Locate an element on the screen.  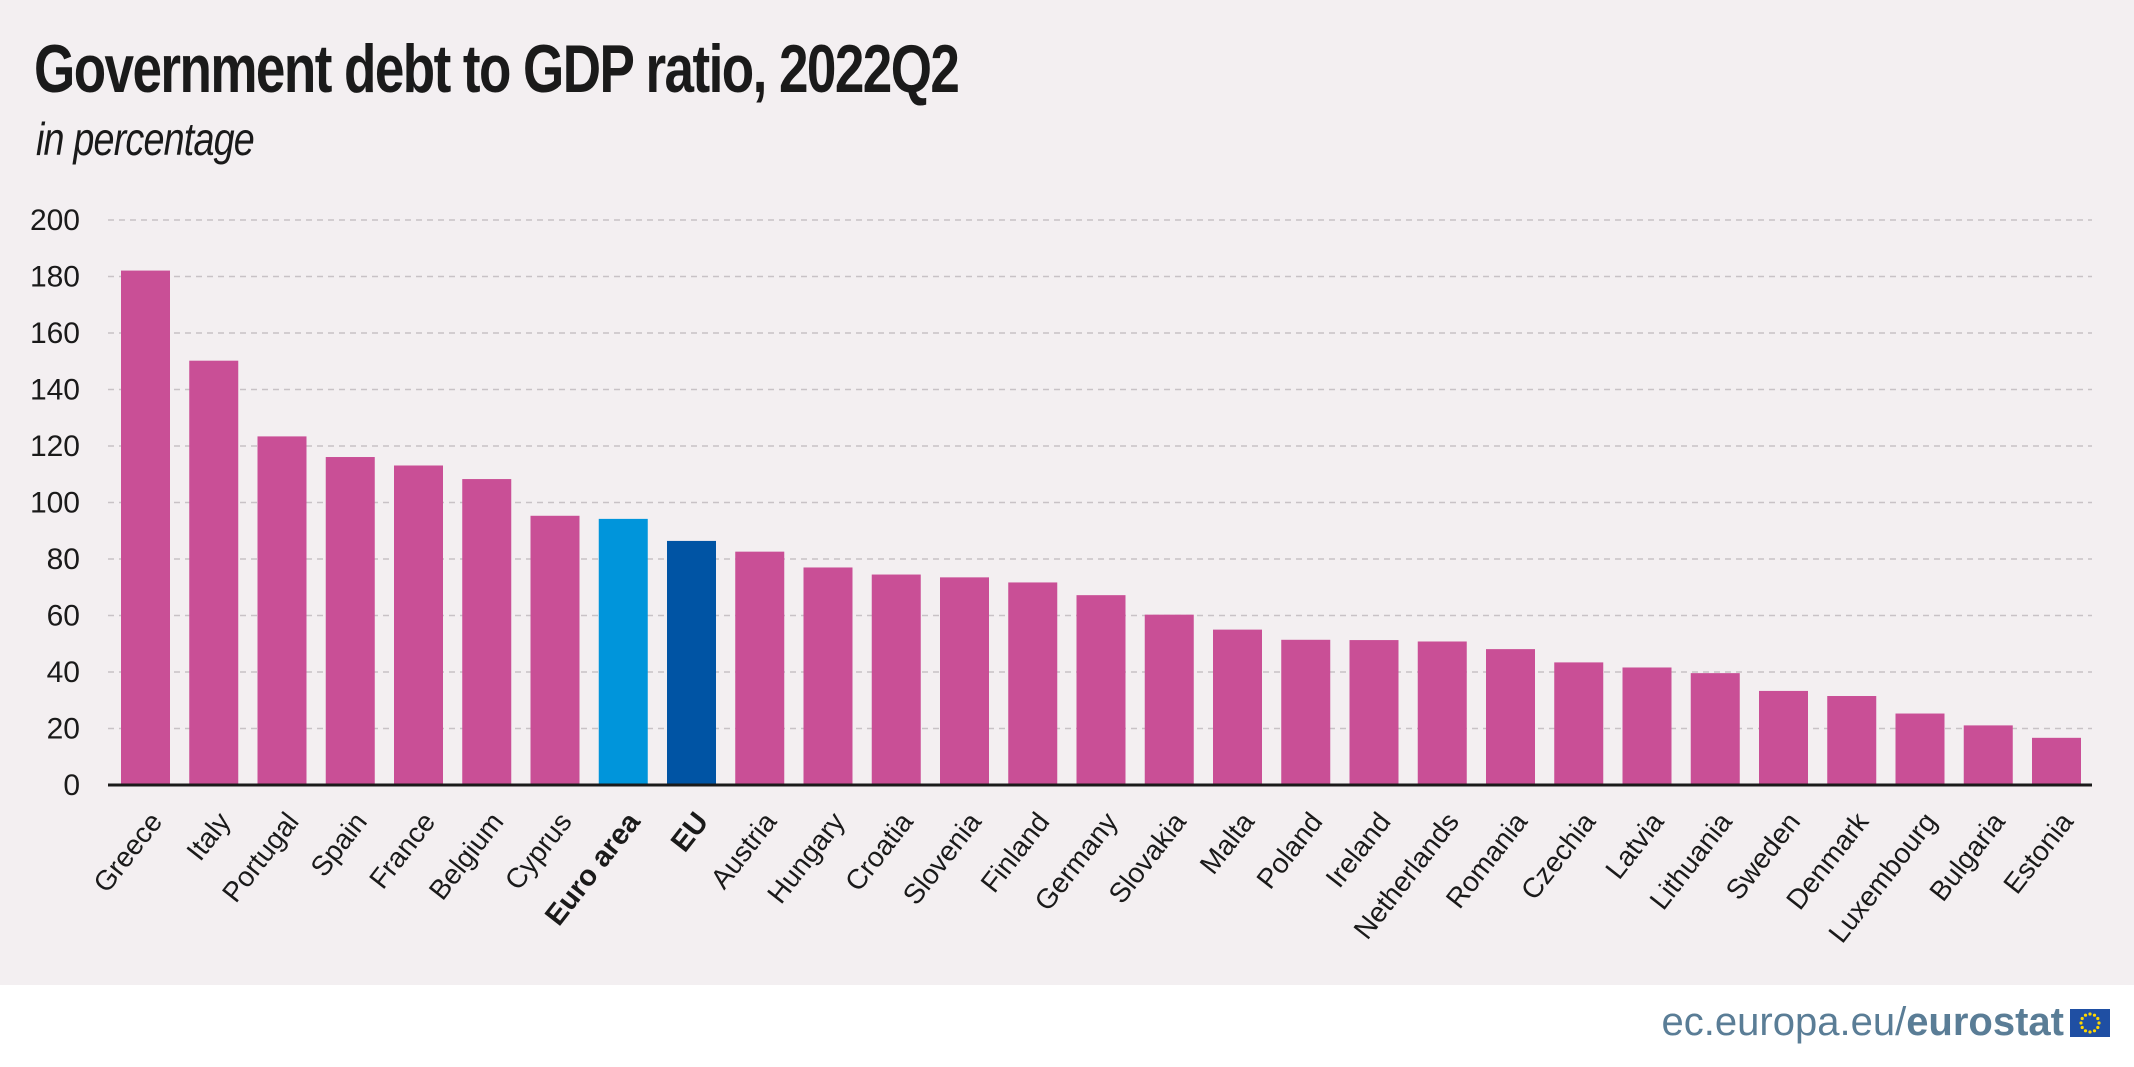
x-tick-label: Spain is located at coordinates (338, 845).